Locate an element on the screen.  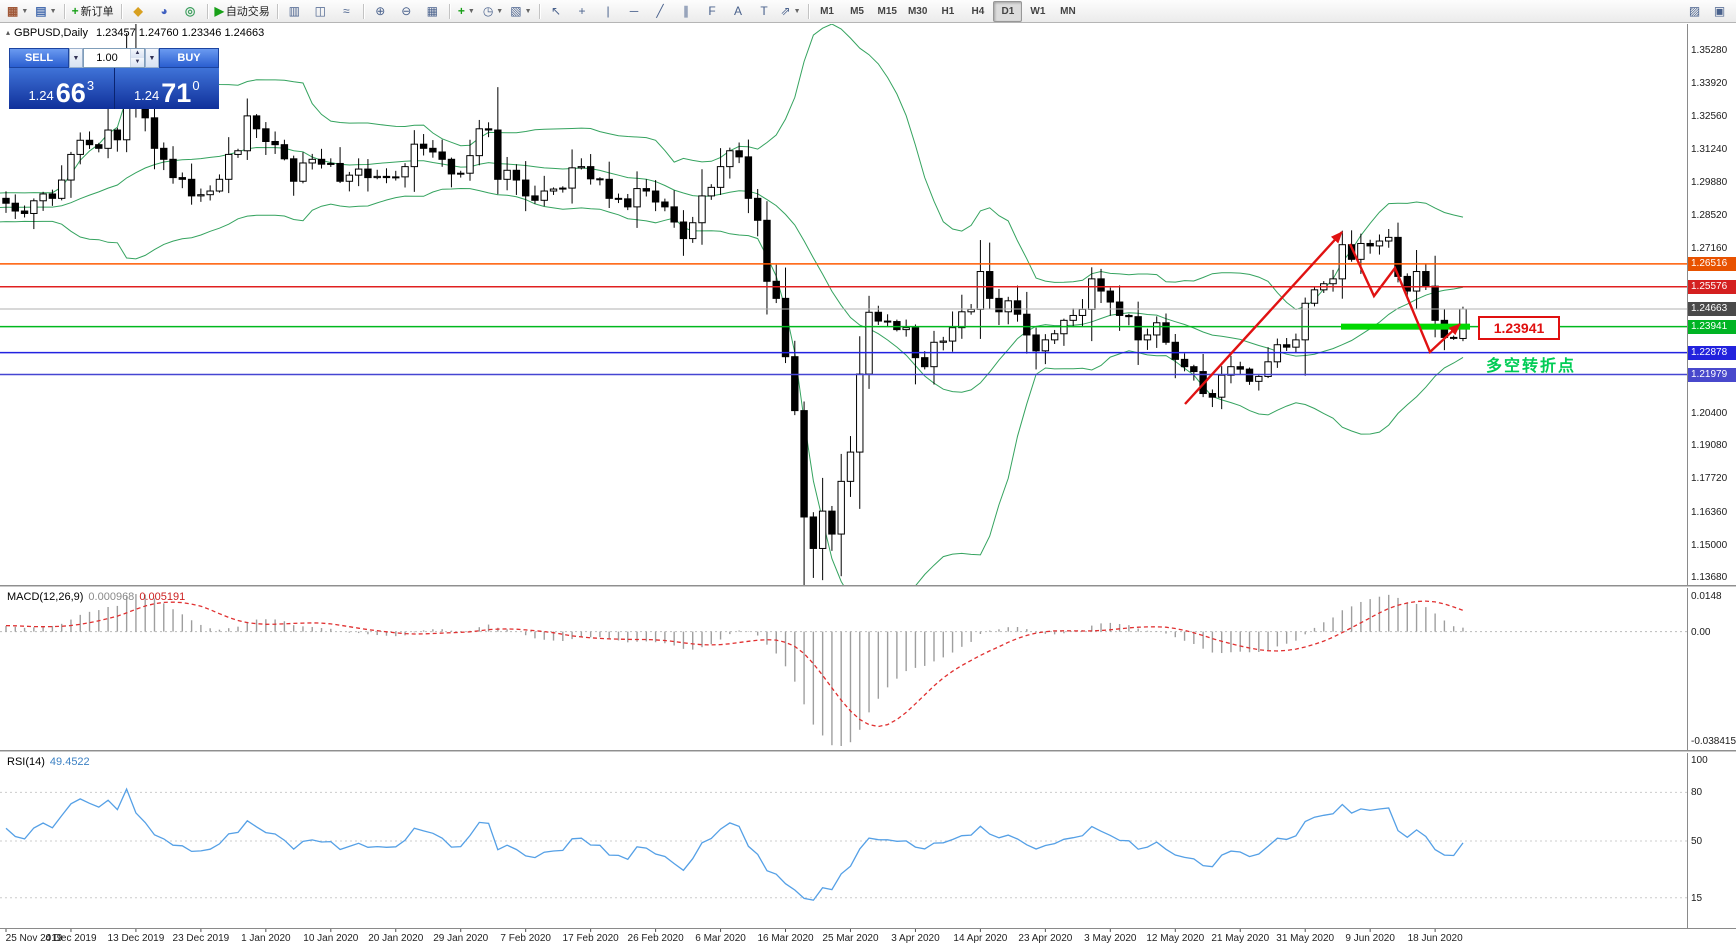
timeframe-m30-button: M30 is located at coordinates (917, 11).